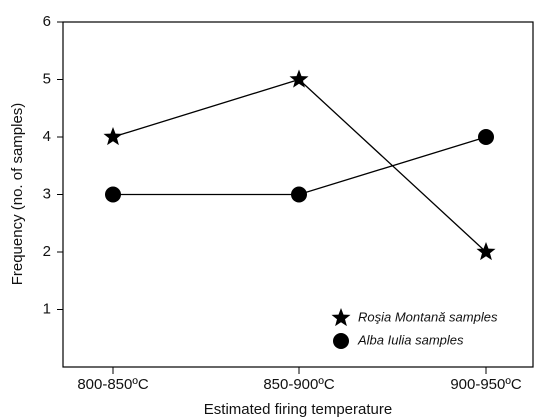  What do you see at coordinates (47, 21) in the screenshot?
I see `y-tick-label: 6` at bounding box center [47, 21].